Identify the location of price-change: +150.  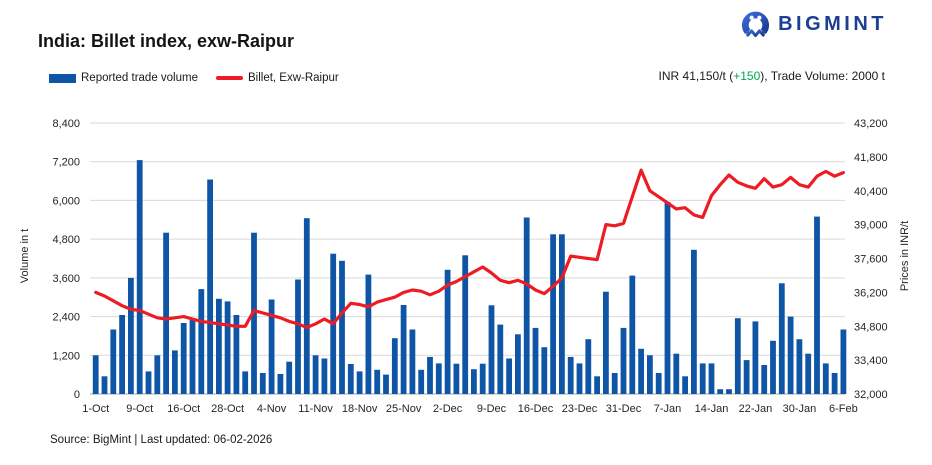
(747, 76).